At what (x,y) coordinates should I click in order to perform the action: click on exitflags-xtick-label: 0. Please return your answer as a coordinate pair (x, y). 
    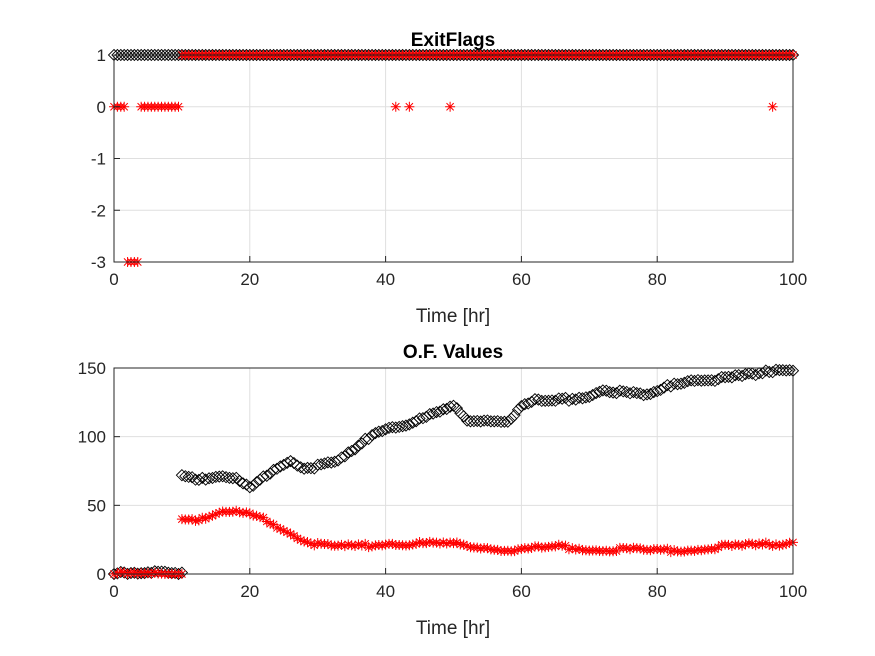
    Looking at the image, I should click on (113, 279).